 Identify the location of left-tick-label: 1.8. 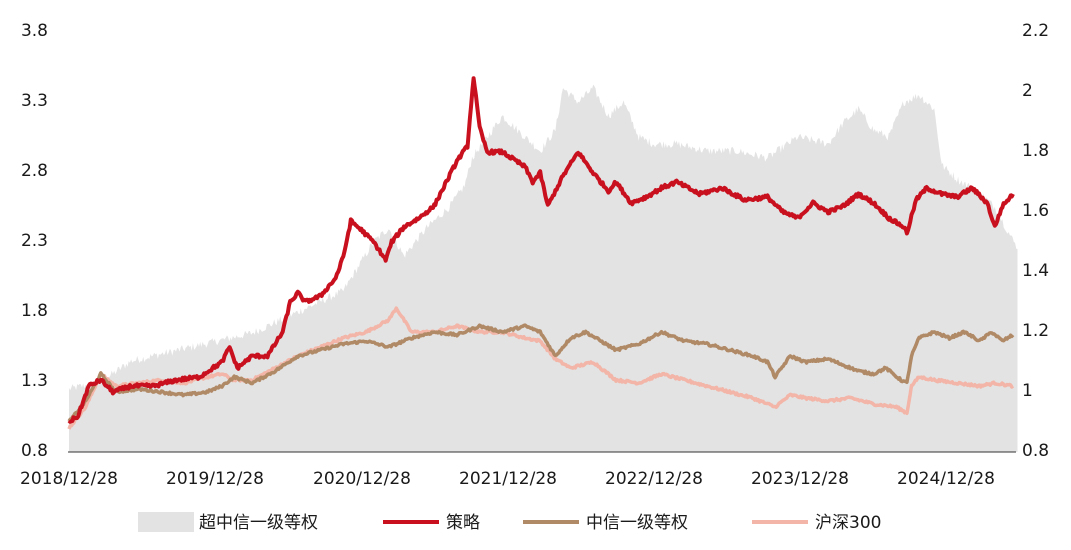
(34, 311).